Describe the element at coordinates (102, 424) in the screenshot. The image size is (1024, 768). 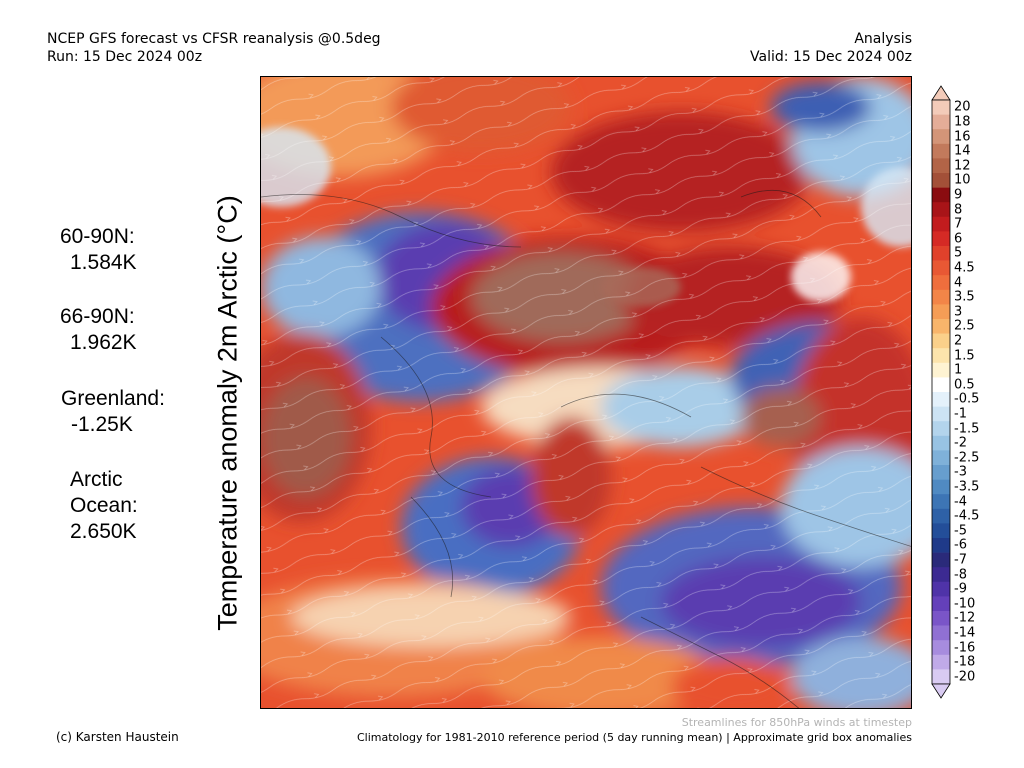
I see `stat-value: -1.25K` at that location.